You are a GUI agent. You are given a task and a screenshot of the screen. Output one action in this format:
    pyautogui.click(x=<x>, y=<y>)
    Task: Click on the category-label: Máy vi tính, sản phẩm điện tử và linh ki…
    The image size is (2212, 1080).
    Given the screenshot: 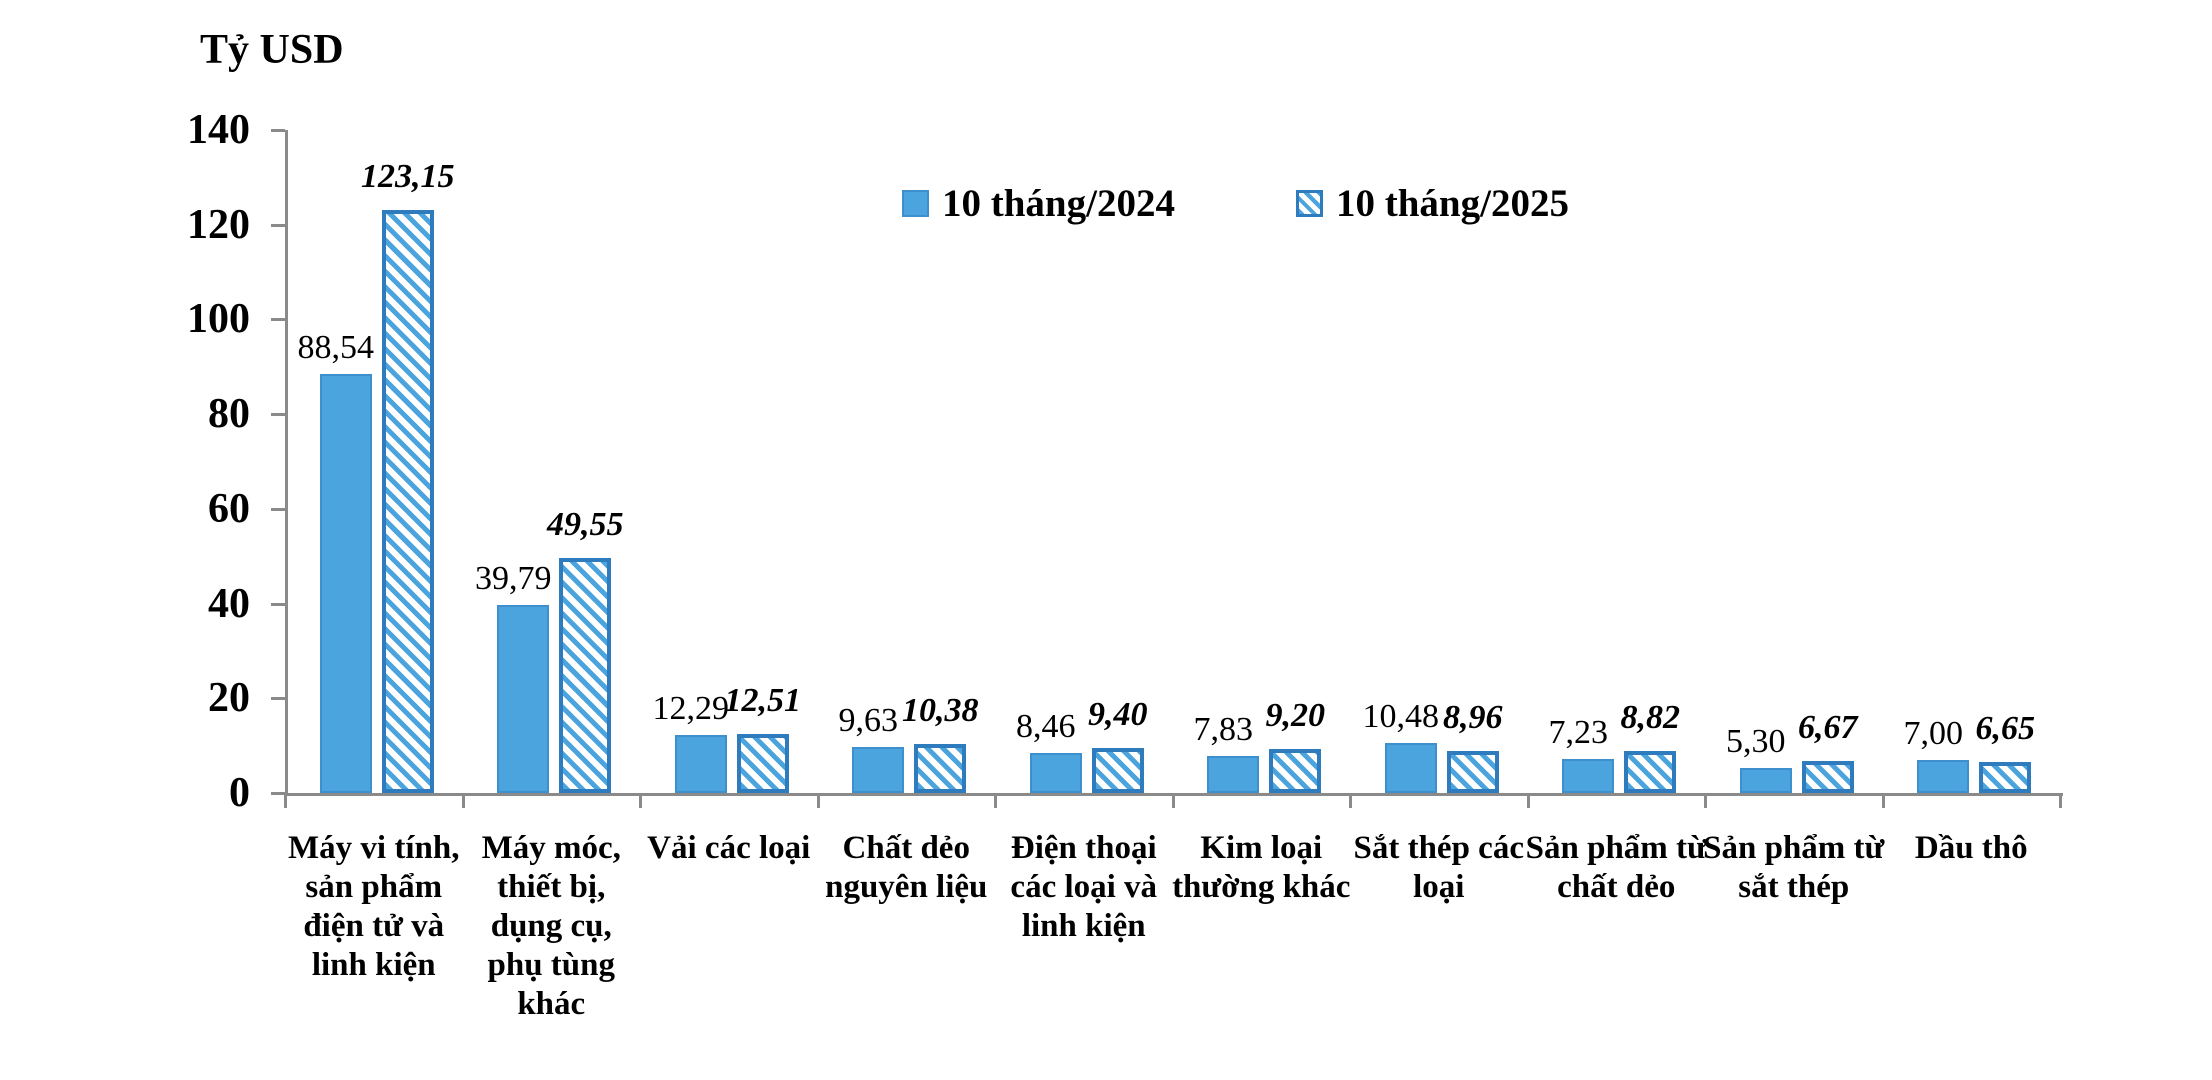 What is the action you would take?
    pyautogui.click(x=374, y=906)
    